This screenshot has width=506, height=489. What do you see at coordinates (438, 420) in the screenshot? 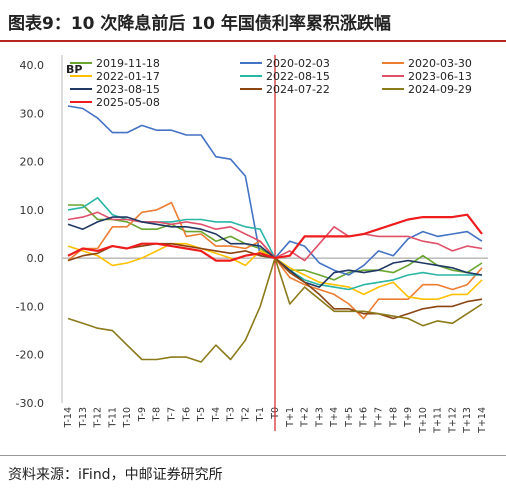
I see `x-tick-label: T+11` at bounding box center [438, 420].